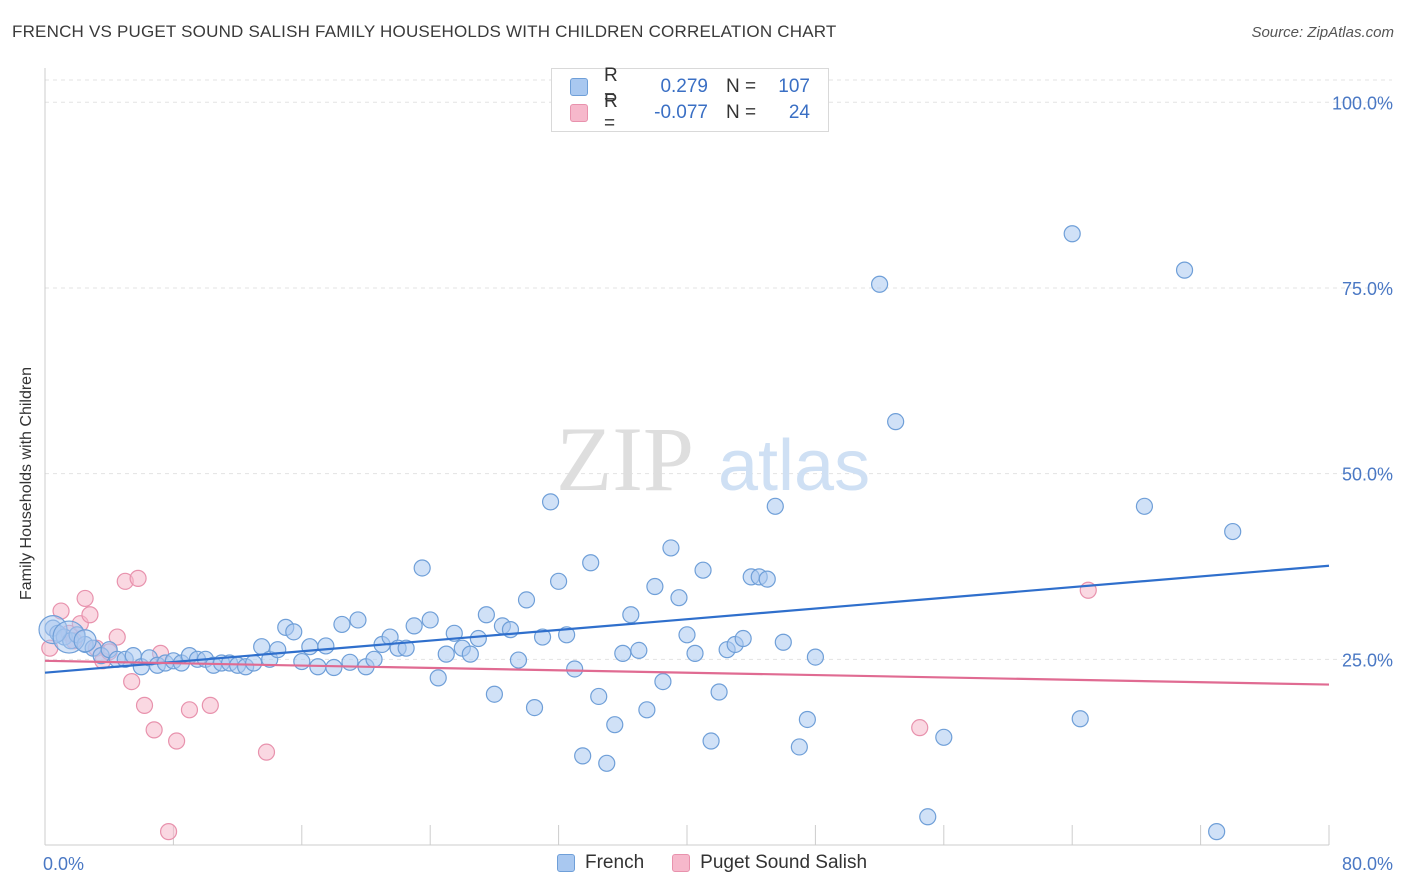  Describe the element at coordinates (687, 619) in the screenshot. I see `trend-line-french` at that location.